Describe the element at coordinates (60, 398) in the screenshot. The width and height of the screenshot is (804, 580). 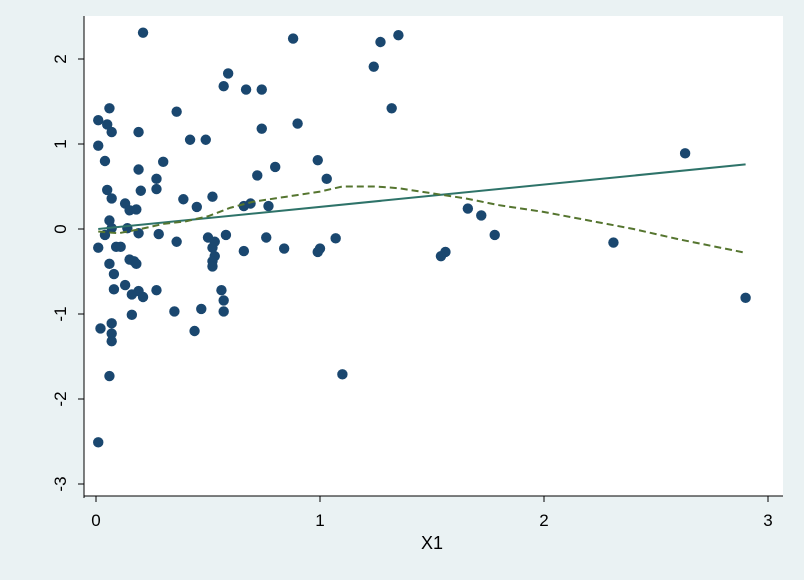
I see `y-tick-label: -2` at that location.